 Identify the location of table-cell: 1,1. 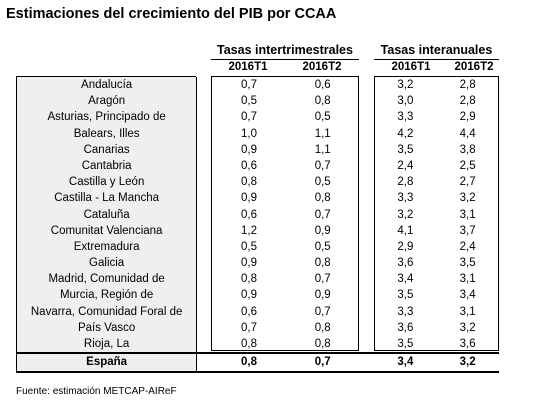
(322, 133).